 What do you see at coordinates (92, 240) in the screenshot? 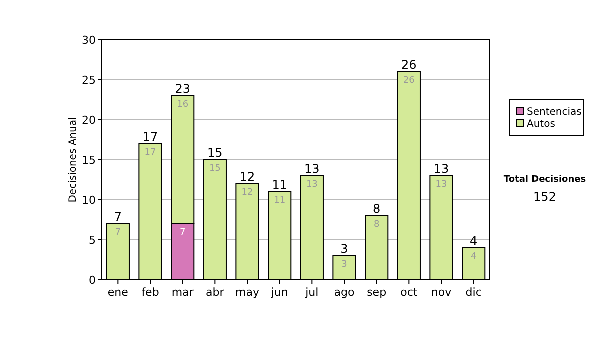
I see `y-tick-label: 5` at bounding box center [92, 240].